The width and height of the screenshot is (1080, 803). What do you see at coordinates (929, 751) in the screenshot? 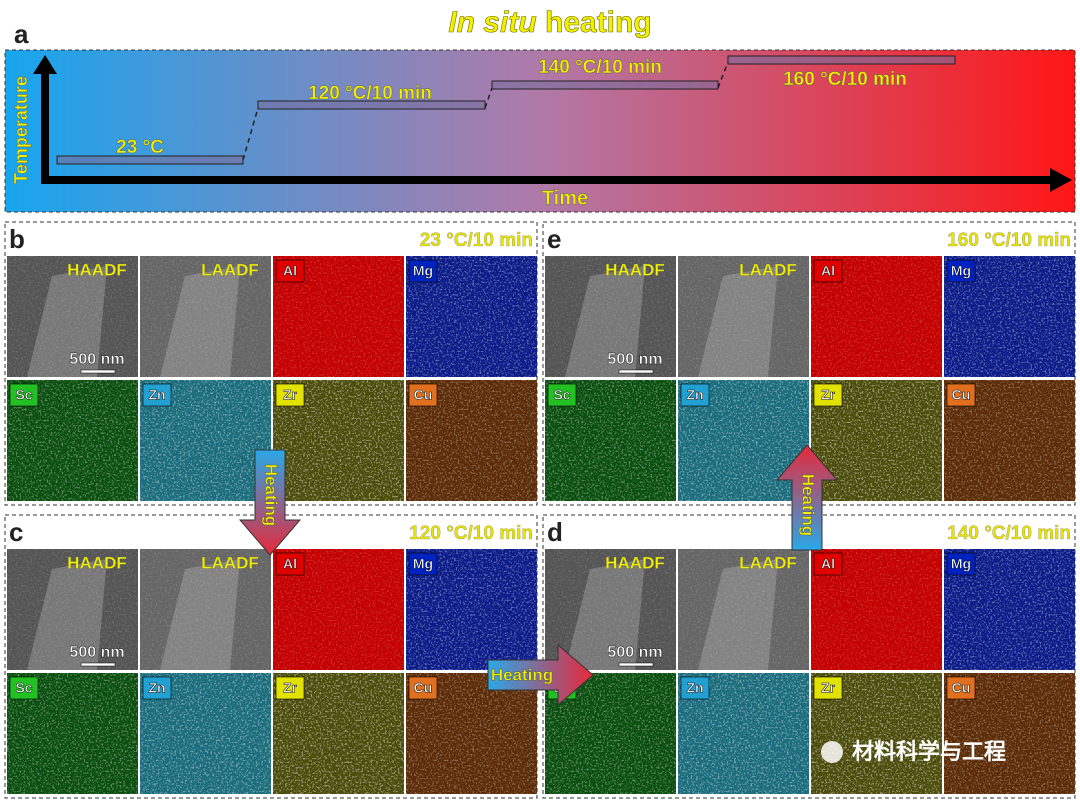
I see `watermark: 材料科学与工程` at bounding box center [929, 751].